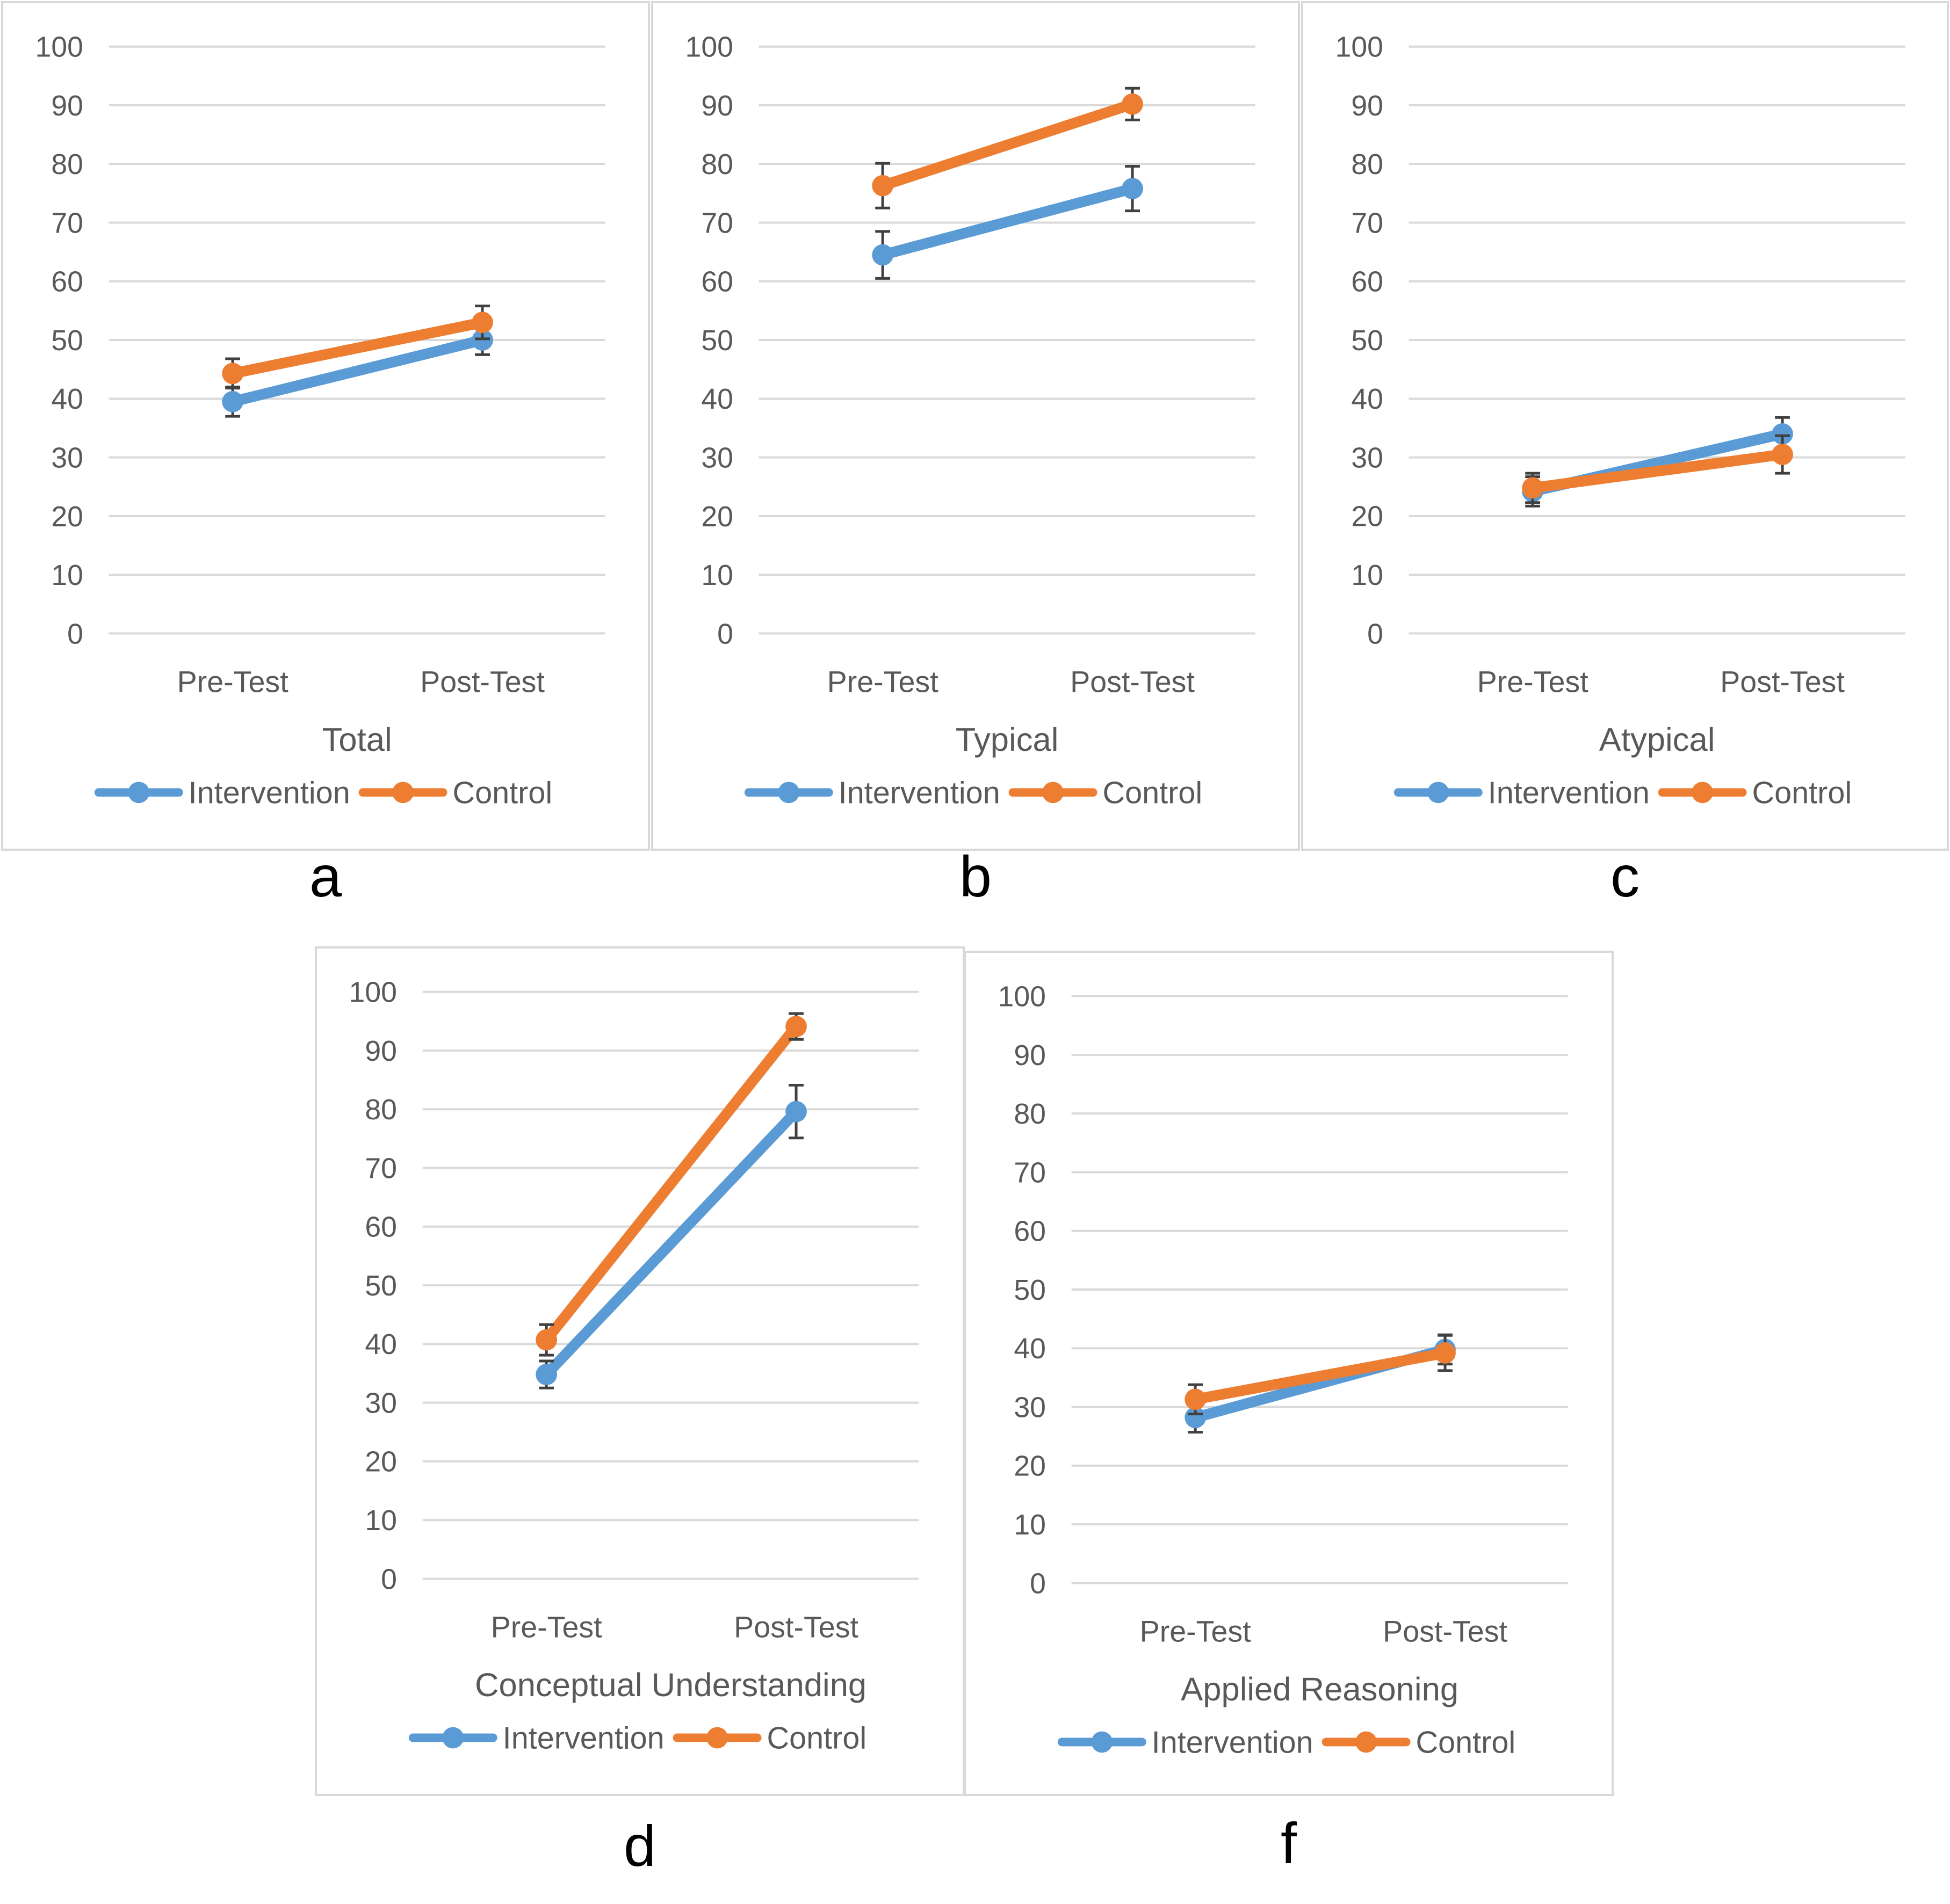 The image size is (1950, 1904). Describe the element at coordinates (1288, 1843) in the screenshot. I see `panel-letter: f` at that location.